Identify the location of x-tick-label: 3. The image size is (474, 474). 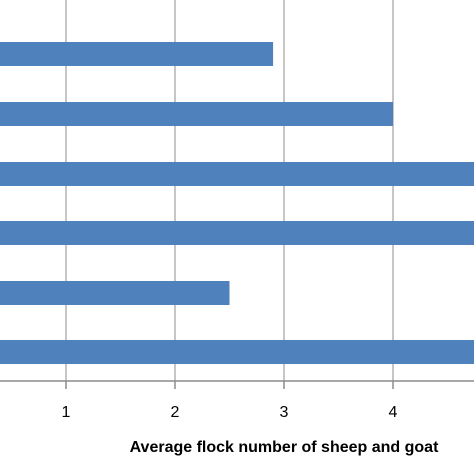
(284, 412).